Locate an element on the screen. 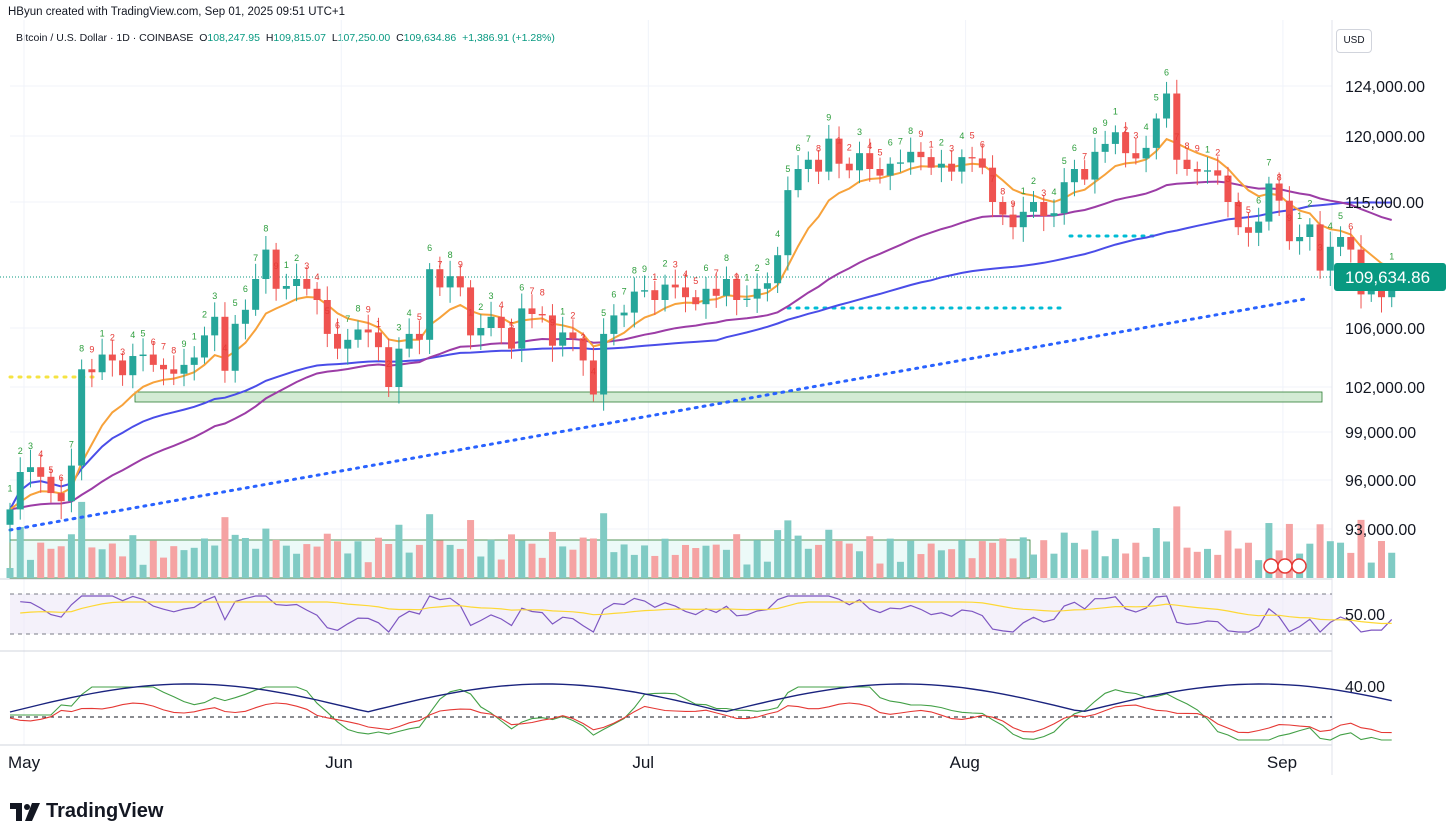 Image resolution: width=1456 pixels, height=839 pixels. news-icon is located at coordinates (1271, 566).